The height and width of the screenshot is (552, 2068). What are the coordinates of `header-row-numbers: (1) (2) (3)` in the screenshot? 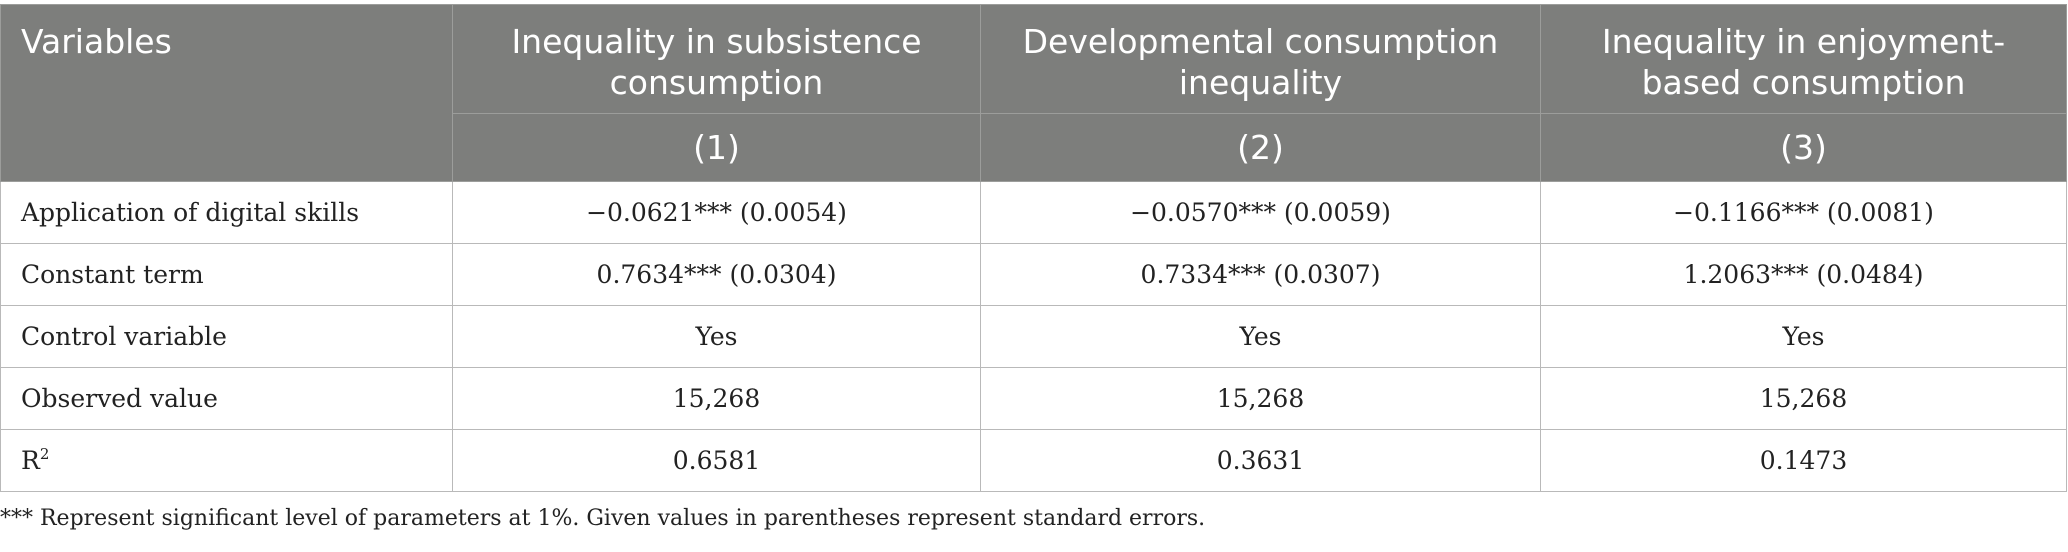 It's located at (1034, 147).